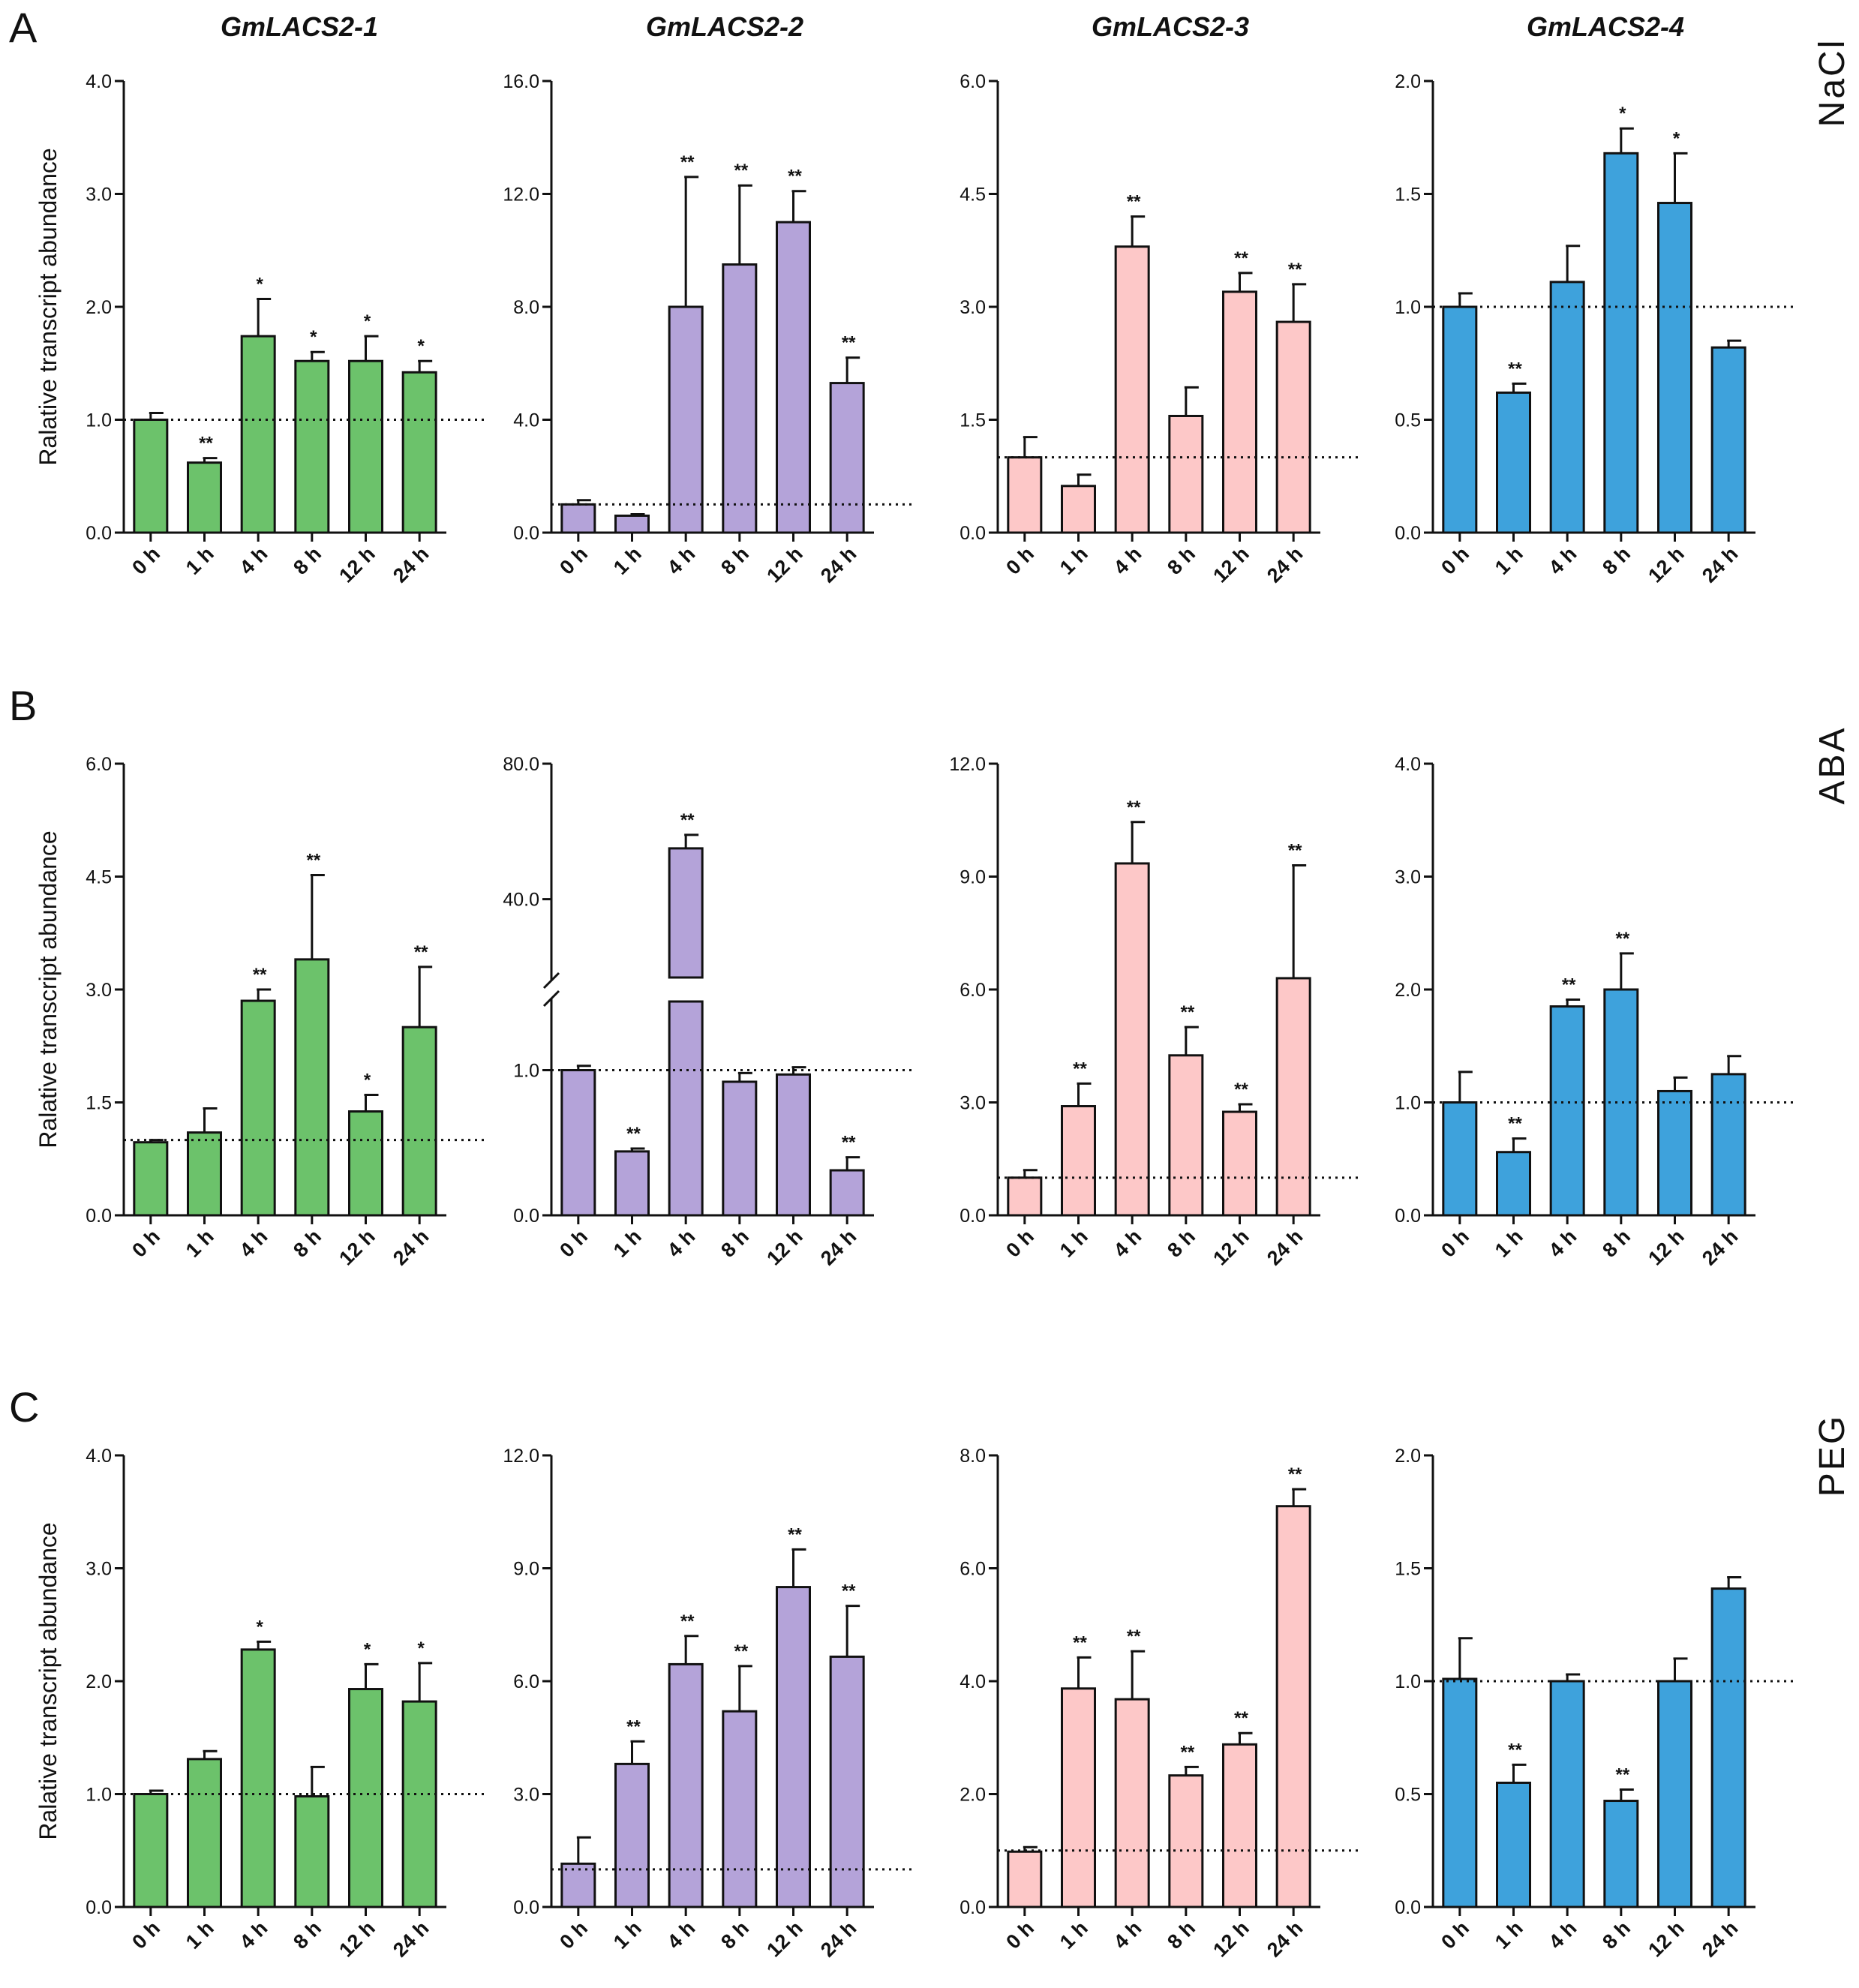  Describe the element at coordinates (1408, 877) in the screenshot. I see `y-tick-label: 3.0` at that location.